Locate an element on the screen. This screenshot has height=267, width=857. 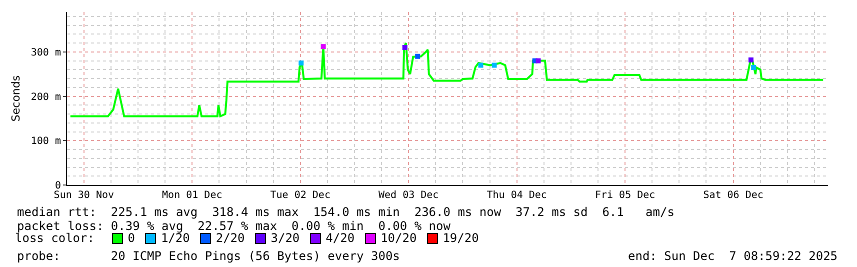
x-tick-label: Fri 05 Dec is located at coordinates (625, 195).